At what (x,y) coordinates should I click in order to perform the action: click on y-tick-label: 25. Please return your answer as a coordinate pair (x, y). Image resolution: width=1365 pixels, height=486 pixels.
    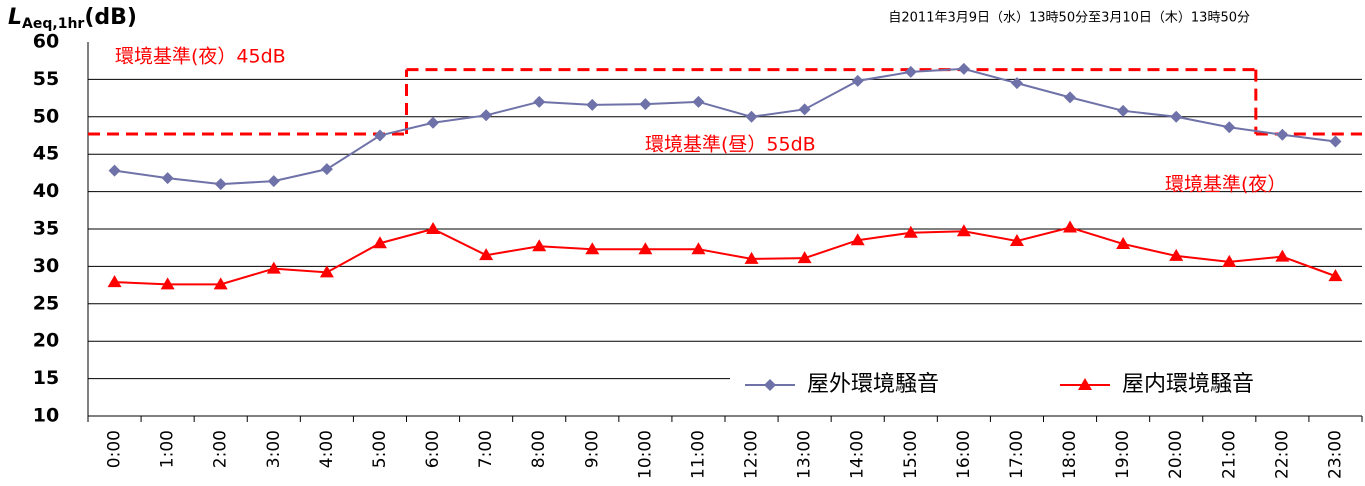
    Looking at the image, I should click on (46, 303).